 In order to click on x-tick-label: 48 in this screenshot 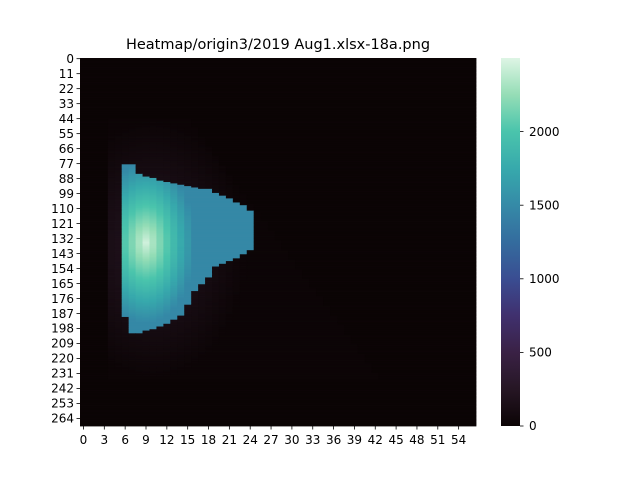, I will do `click(416, 440)`.